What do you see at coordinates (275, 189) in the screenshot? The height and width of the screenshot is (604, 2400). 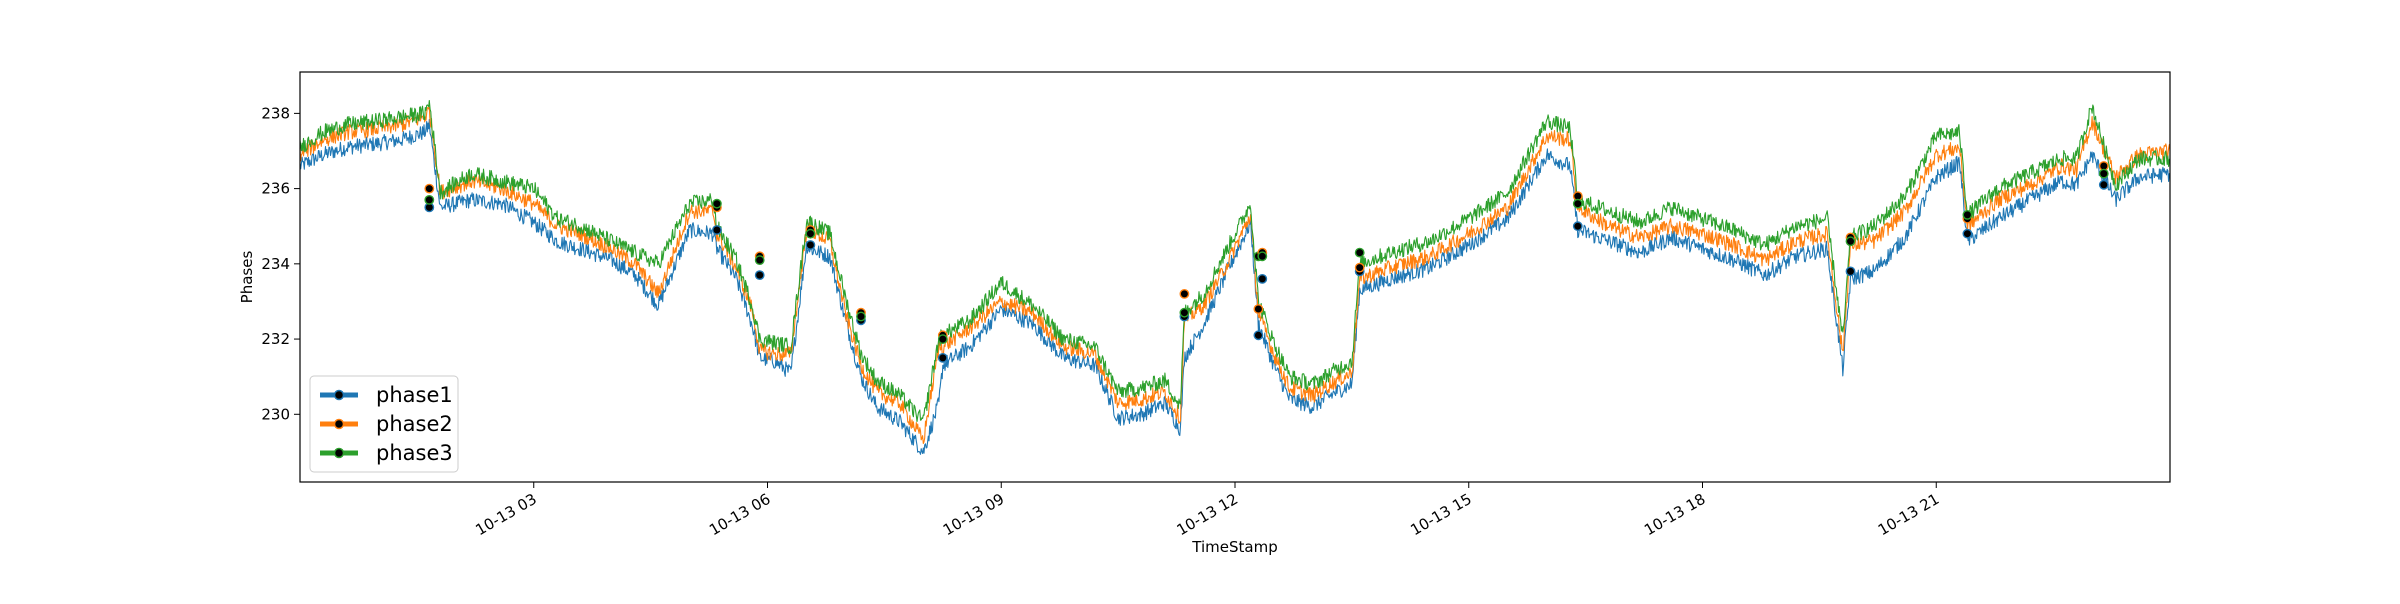 I see `y-tick-label: 236` at bounding box center [275, 189].